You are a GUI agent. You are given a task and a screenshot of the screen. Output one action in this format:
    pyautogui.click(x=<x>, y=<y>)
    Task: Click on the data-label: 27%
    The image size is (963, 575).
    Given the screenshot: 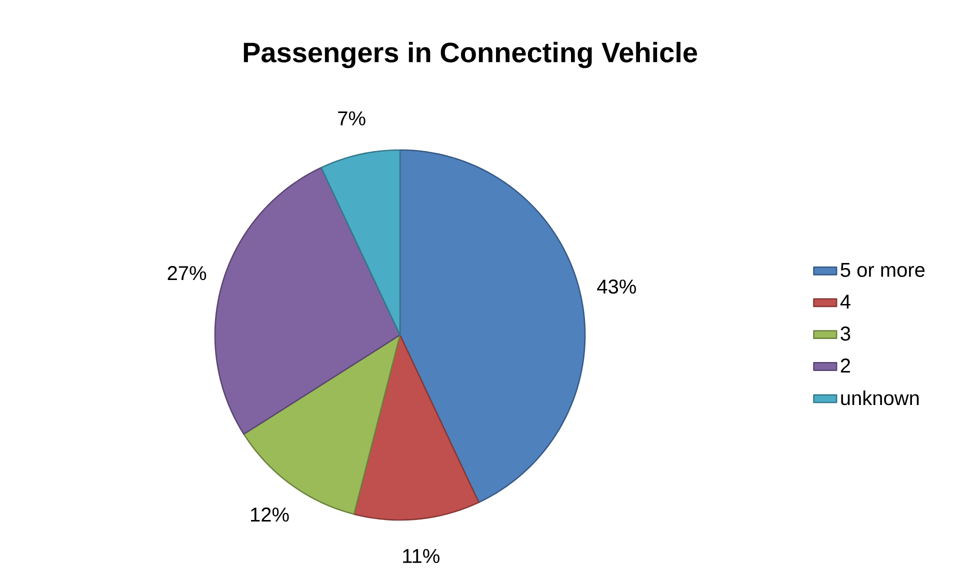 What is the action you would take?
    pyautogui.click(x=187, y=273)
    